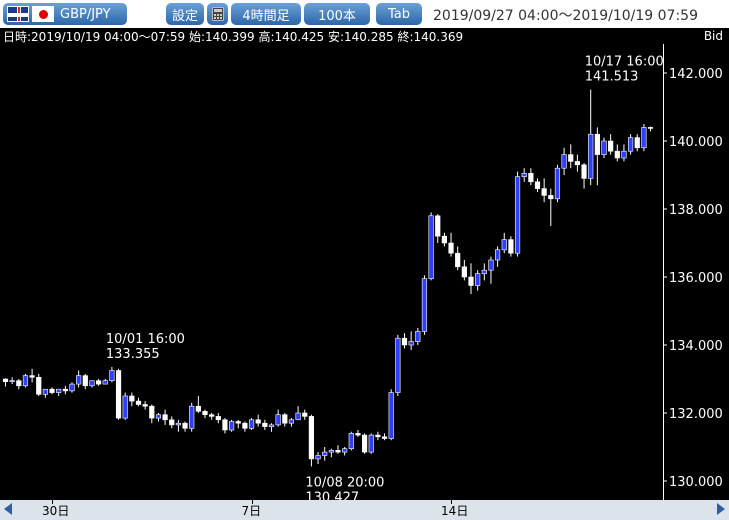 Image resolution: width=729 pixels, height=520 pixels. I want to click on calculator-icon, so click(217, 14).